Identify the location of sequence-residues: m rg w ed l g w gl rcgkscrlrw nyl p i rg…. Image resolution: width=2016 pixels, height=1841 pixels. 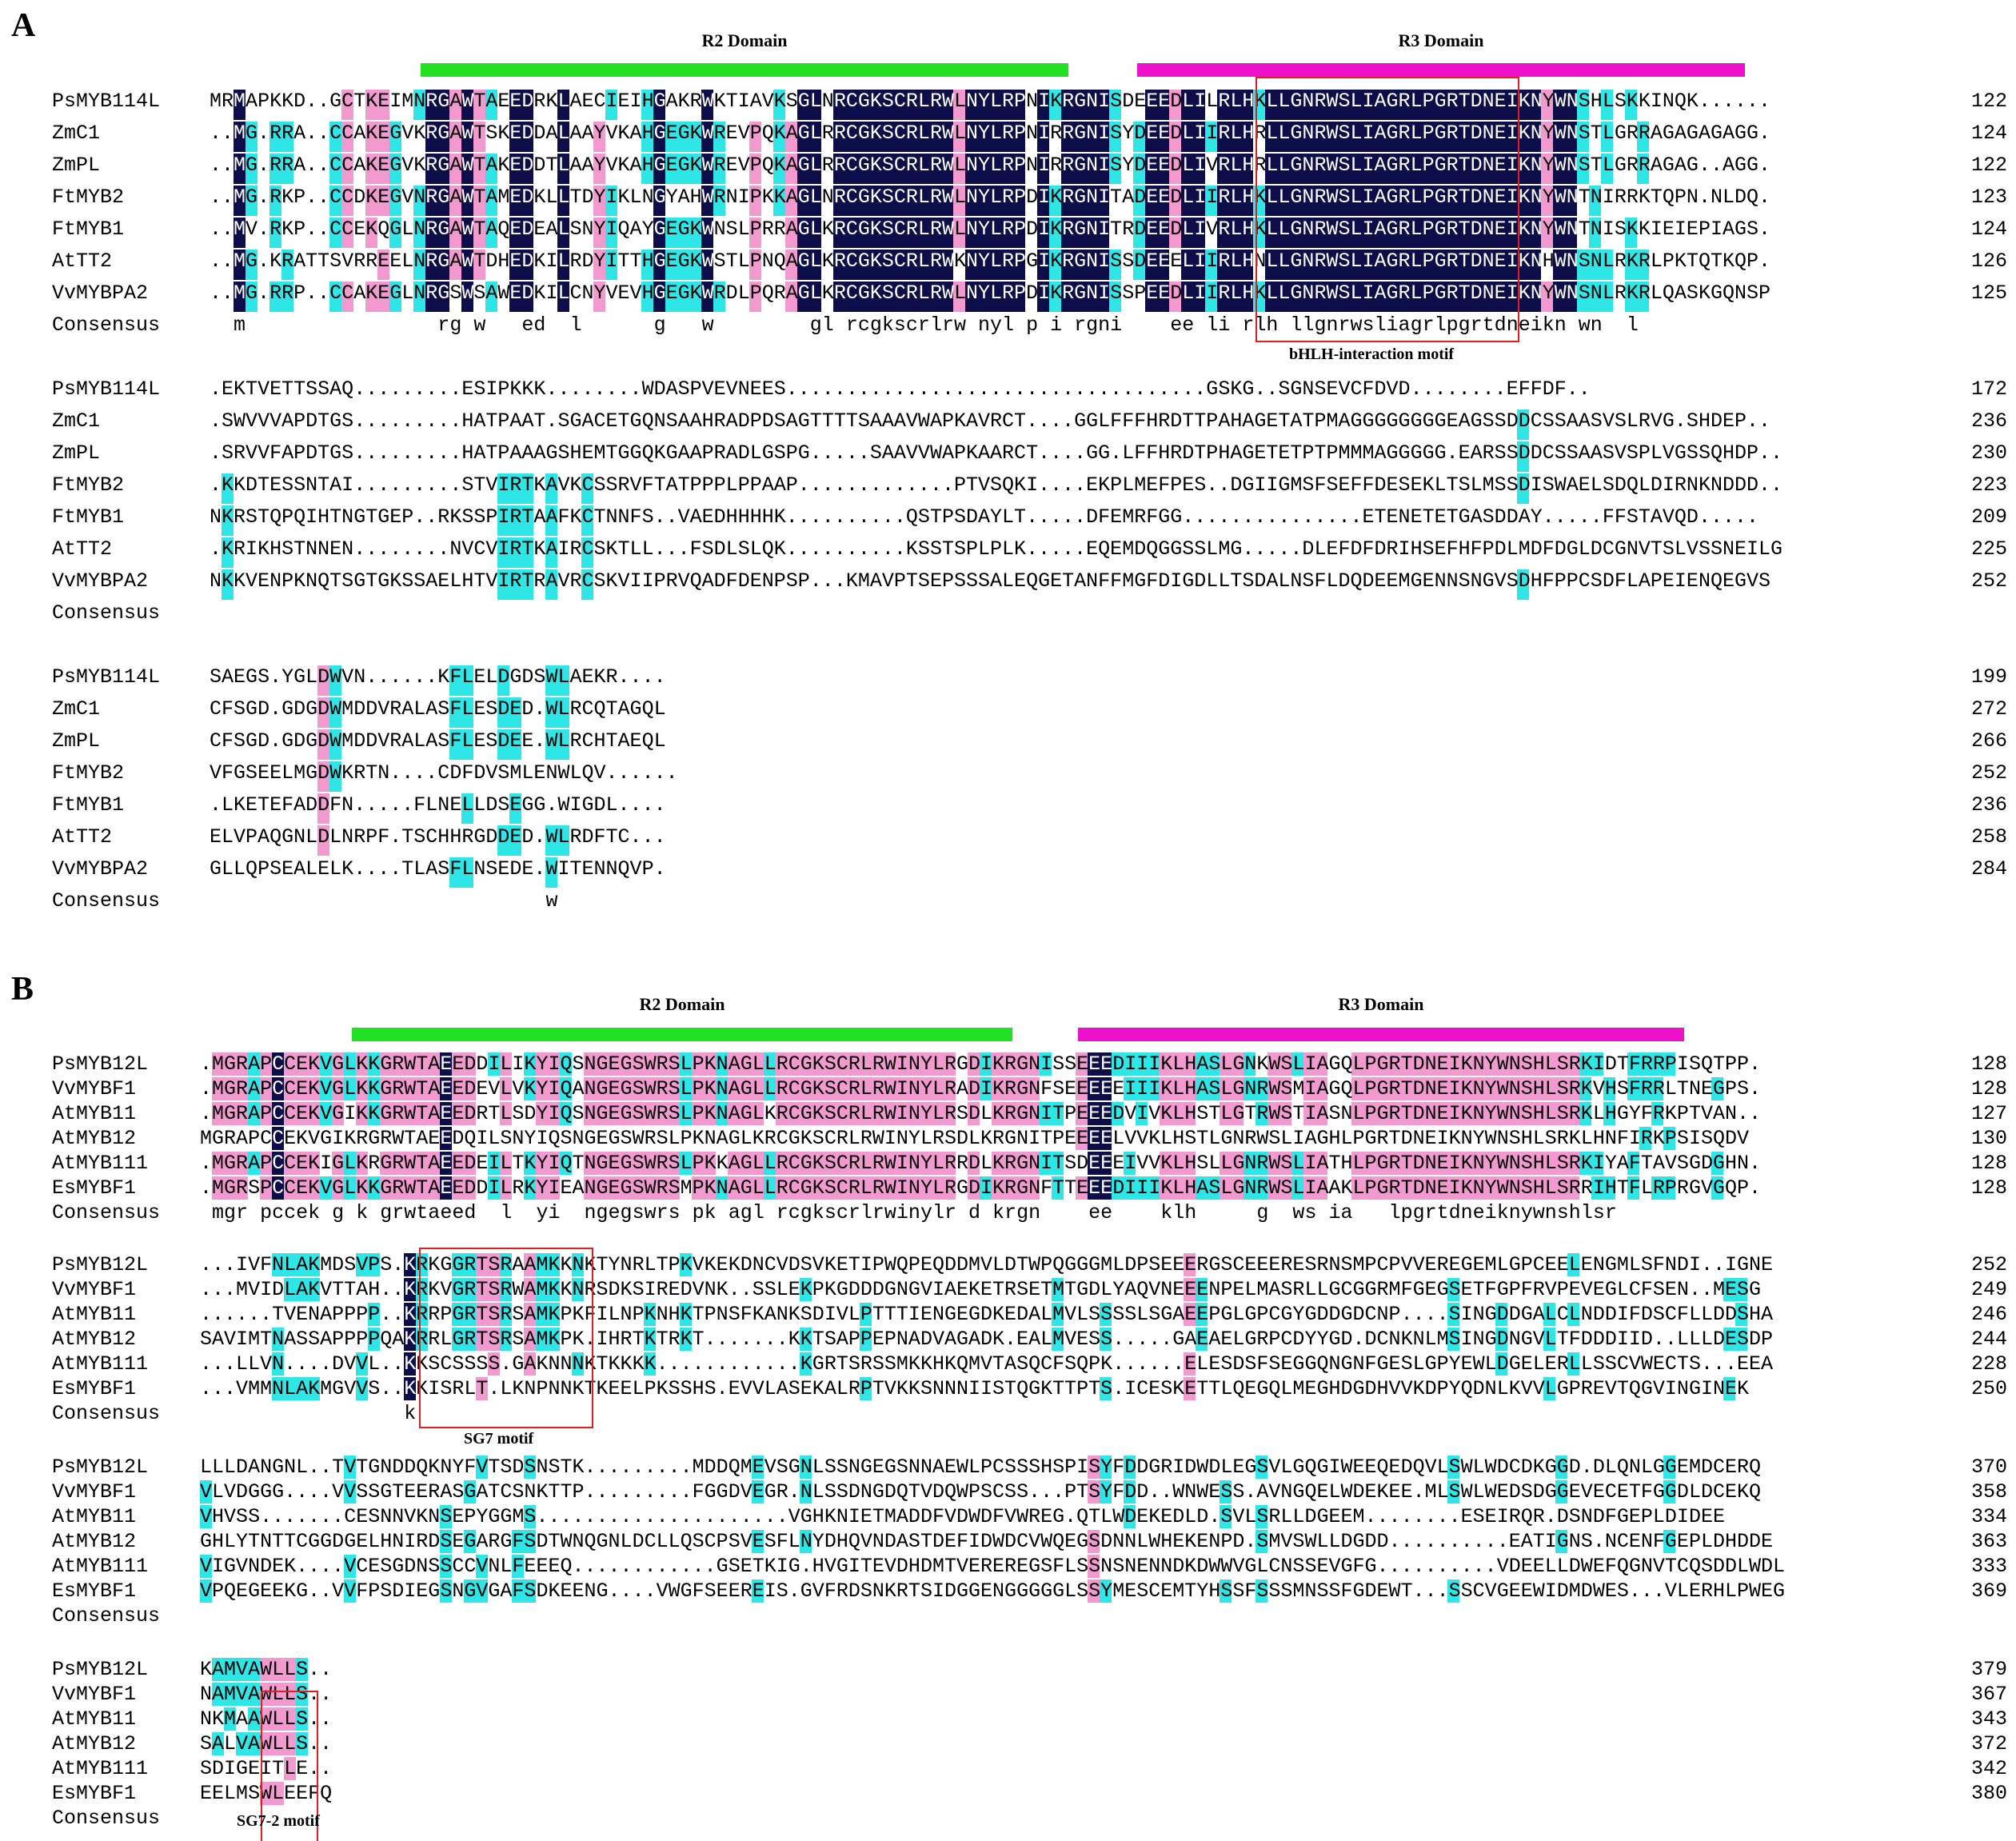
(936, 325).